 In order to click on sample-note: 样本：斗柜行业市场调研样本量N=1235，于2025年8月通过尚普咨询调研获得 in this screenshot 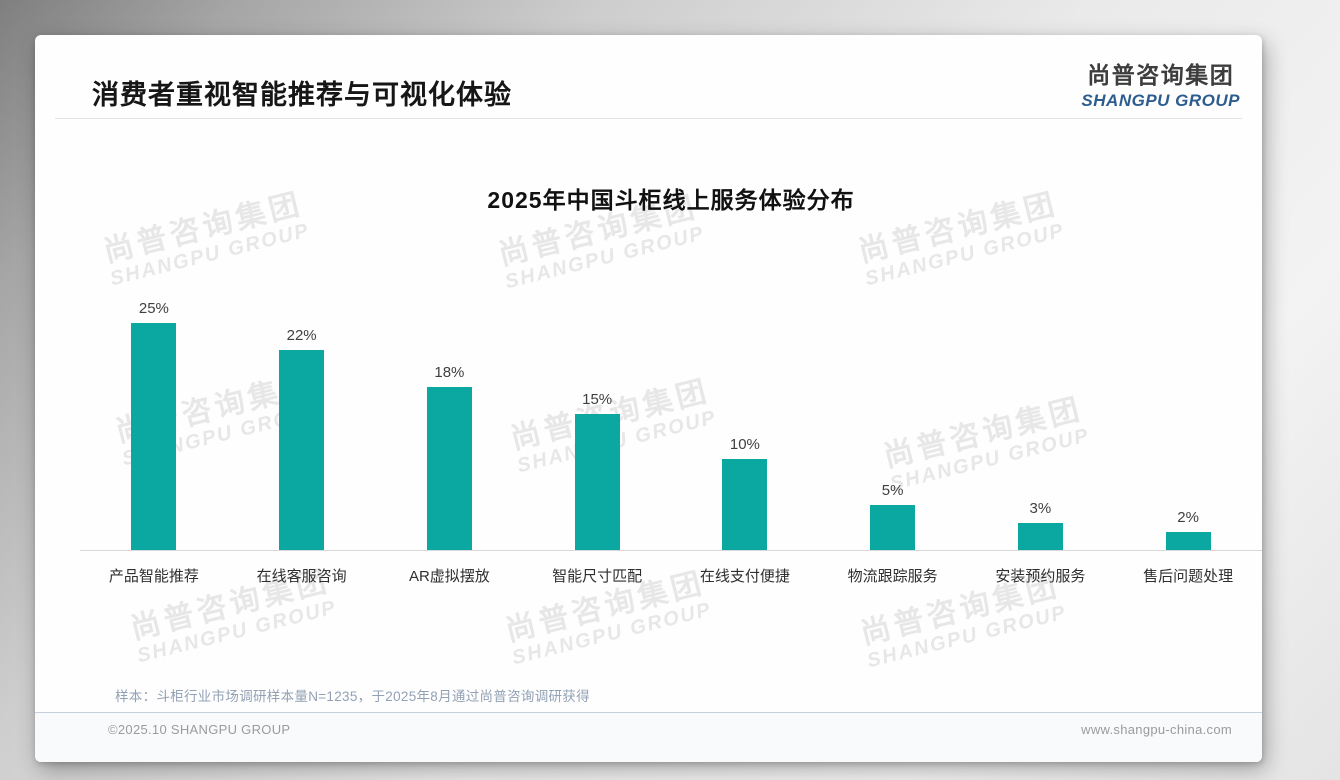, I will do `click(352, 696)`.